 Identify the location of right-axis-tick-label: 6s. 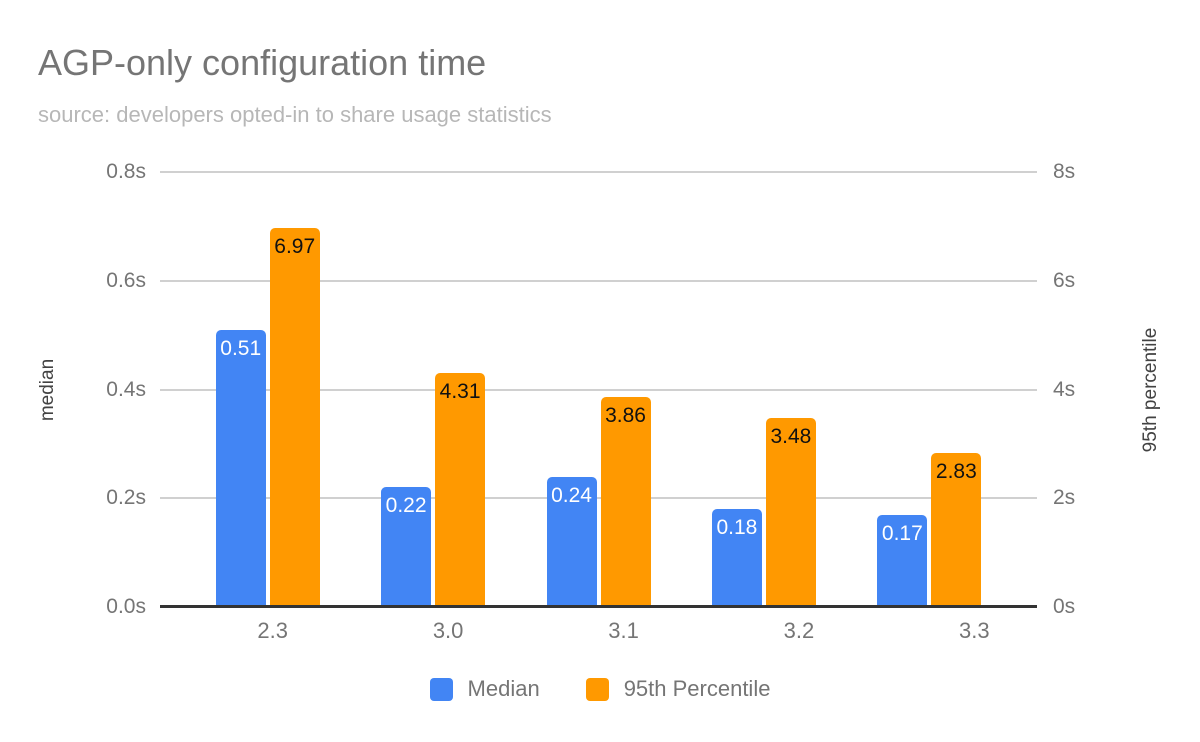
(1064, 280).